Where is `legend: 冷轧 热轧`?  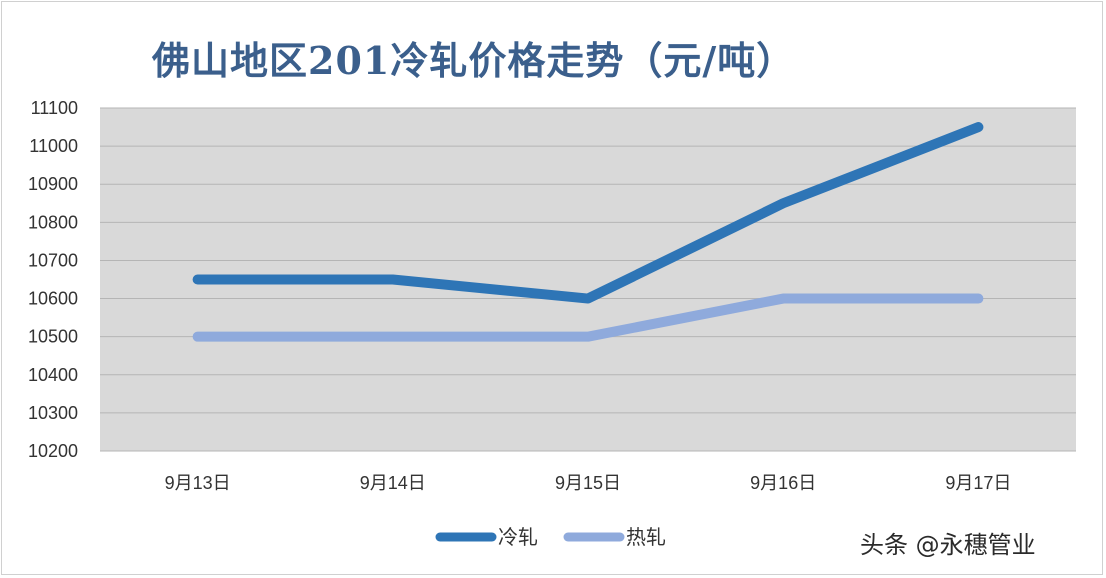 legend: 冷轧 热轧 is located at coordinates (550, 537).